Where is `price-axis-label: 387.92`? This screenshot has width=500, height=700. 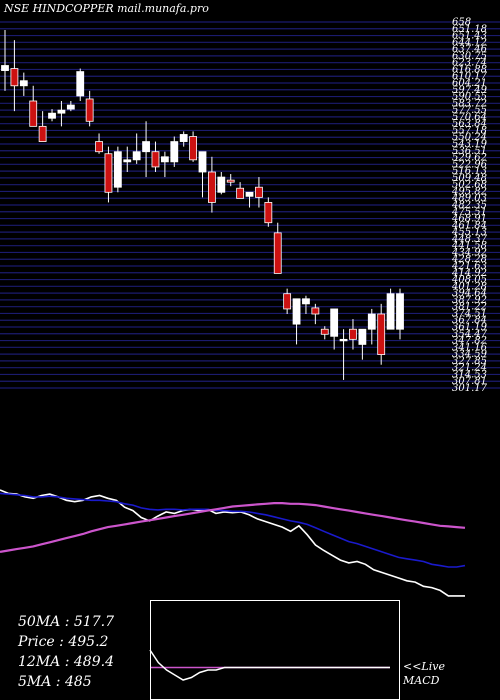 price-axis-label: 387.92 is located at coordinates (469, 300).